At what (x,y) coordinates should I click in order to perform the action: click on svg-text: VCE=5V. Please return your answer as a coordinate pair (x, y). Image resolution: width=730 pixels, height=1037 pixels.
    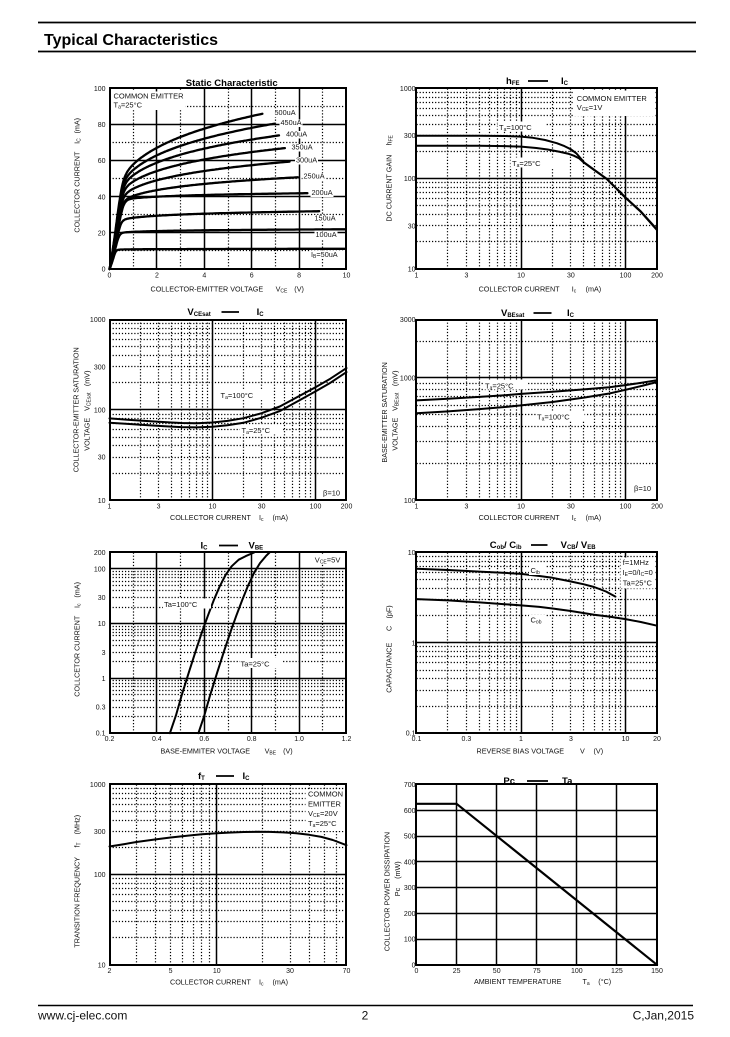
    Looking at the image, I should click on (328, 561).